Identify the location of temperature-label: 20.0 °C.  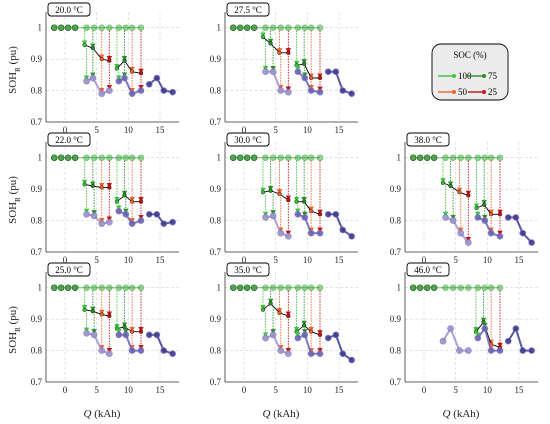
(69, 10).